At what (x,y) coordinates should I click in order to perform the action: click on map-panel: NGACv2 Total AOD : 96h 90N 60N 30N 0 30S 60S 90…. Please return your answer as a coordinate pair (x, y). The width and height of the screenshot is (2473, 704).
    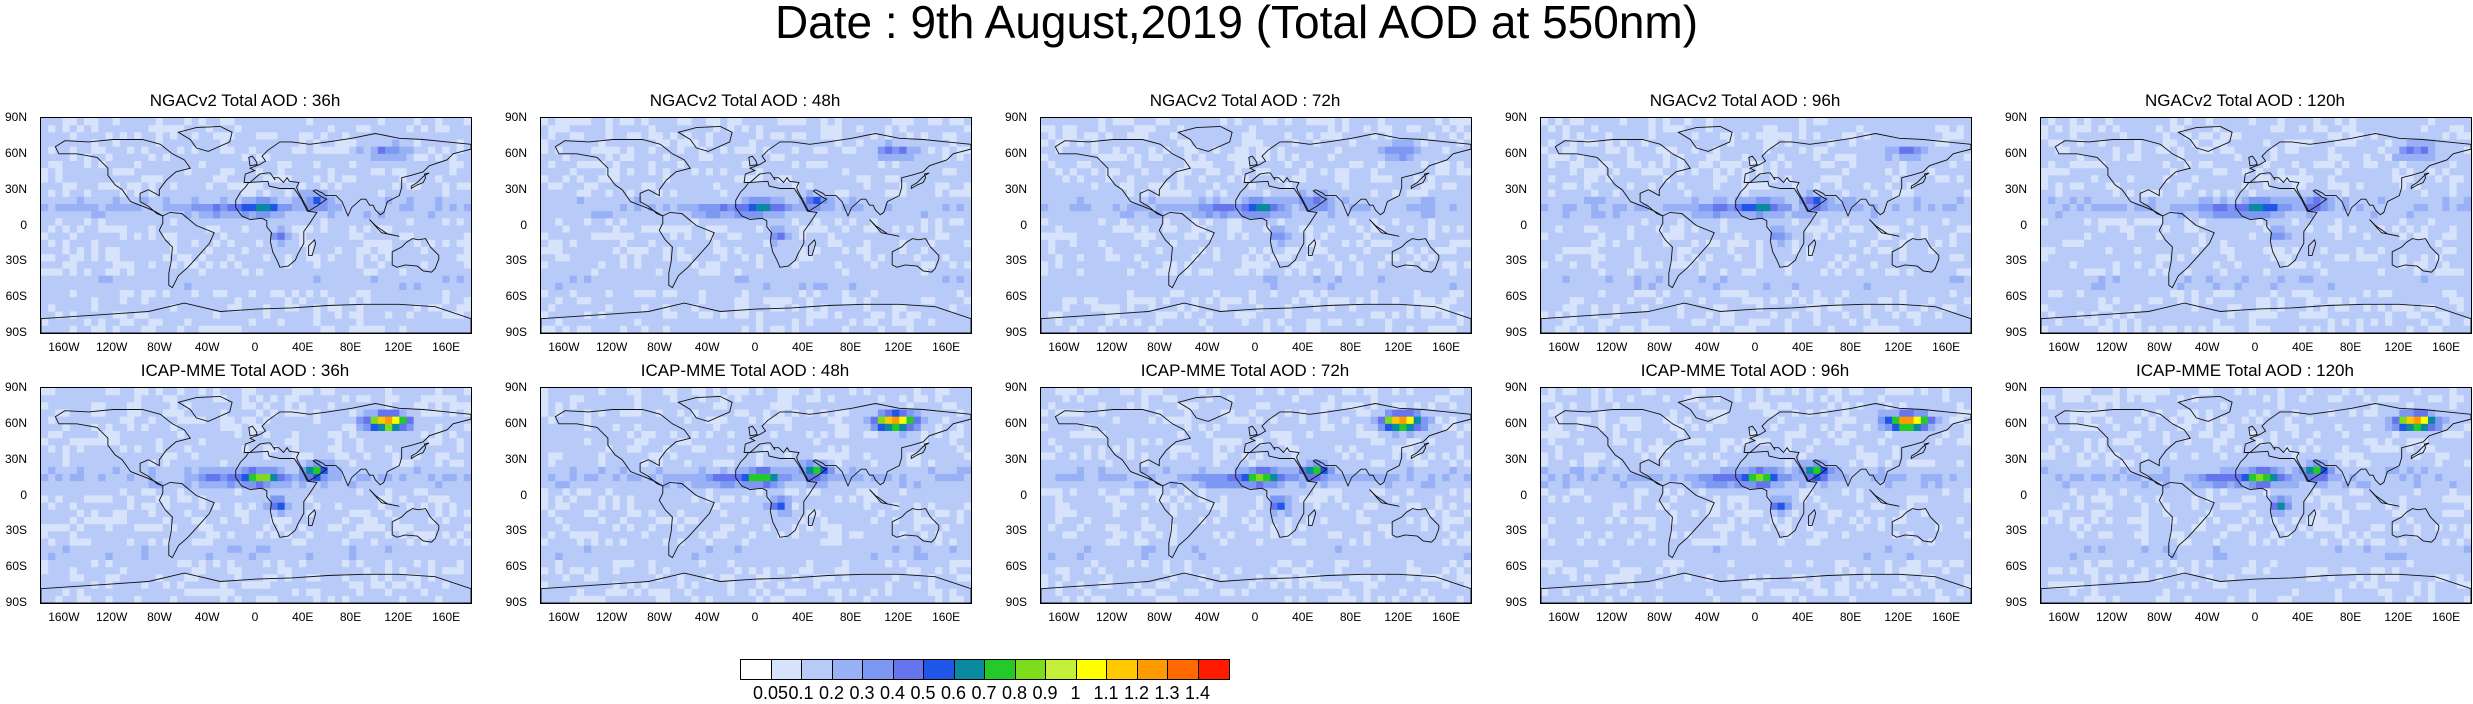
    Looking at the image, I should click on (1740, 227).